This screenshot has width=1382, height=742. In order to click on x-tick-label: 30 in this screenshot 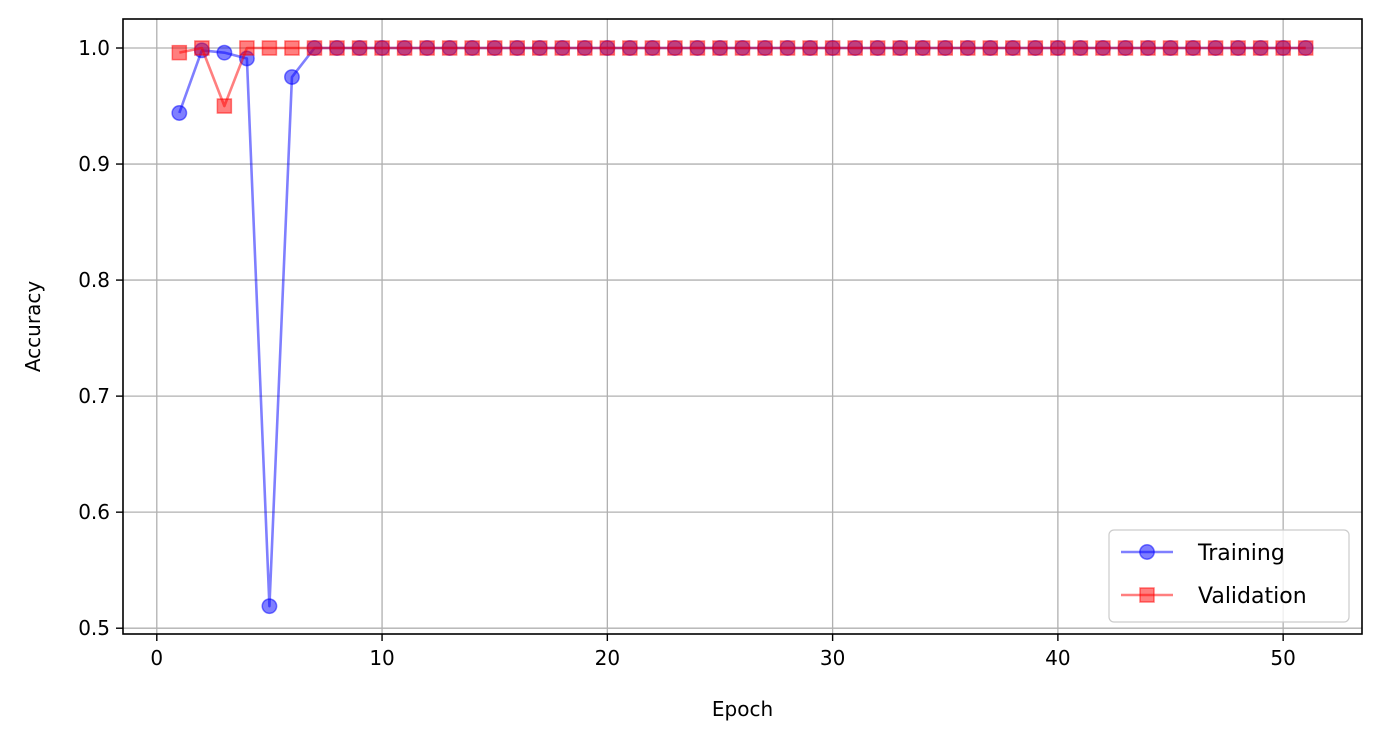, I will do `click(832, 658)`.